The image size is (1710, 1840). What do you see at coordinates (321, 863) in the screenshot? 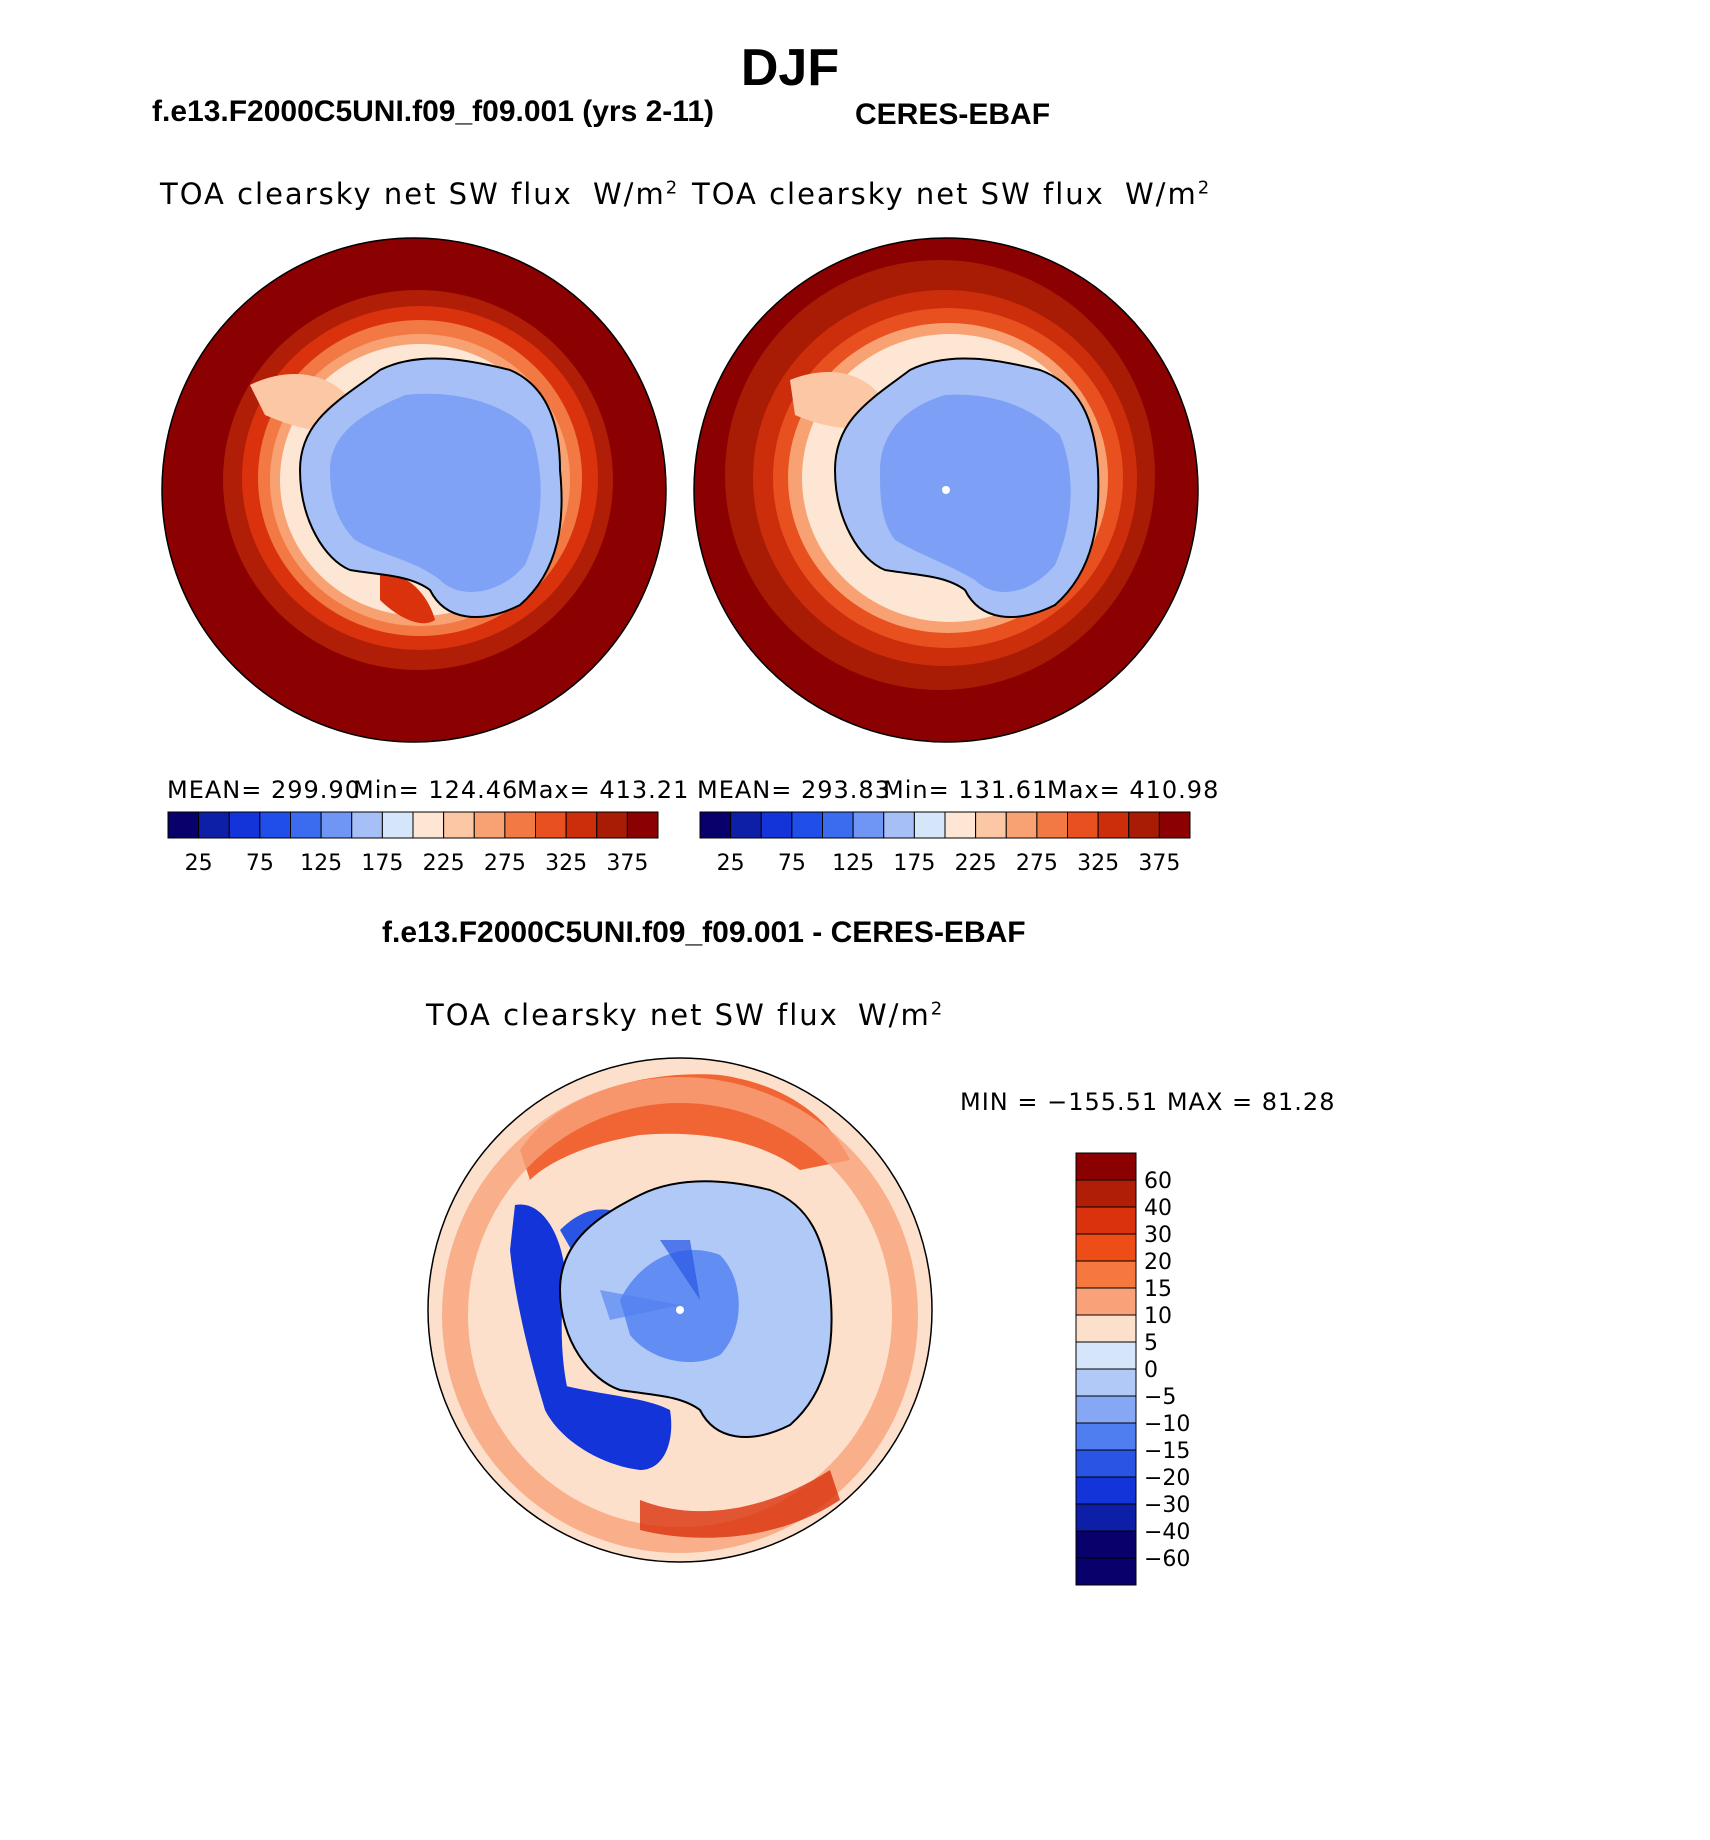
I see `colorbar-1-tick-label: 125` at bounding box center [321, 863].